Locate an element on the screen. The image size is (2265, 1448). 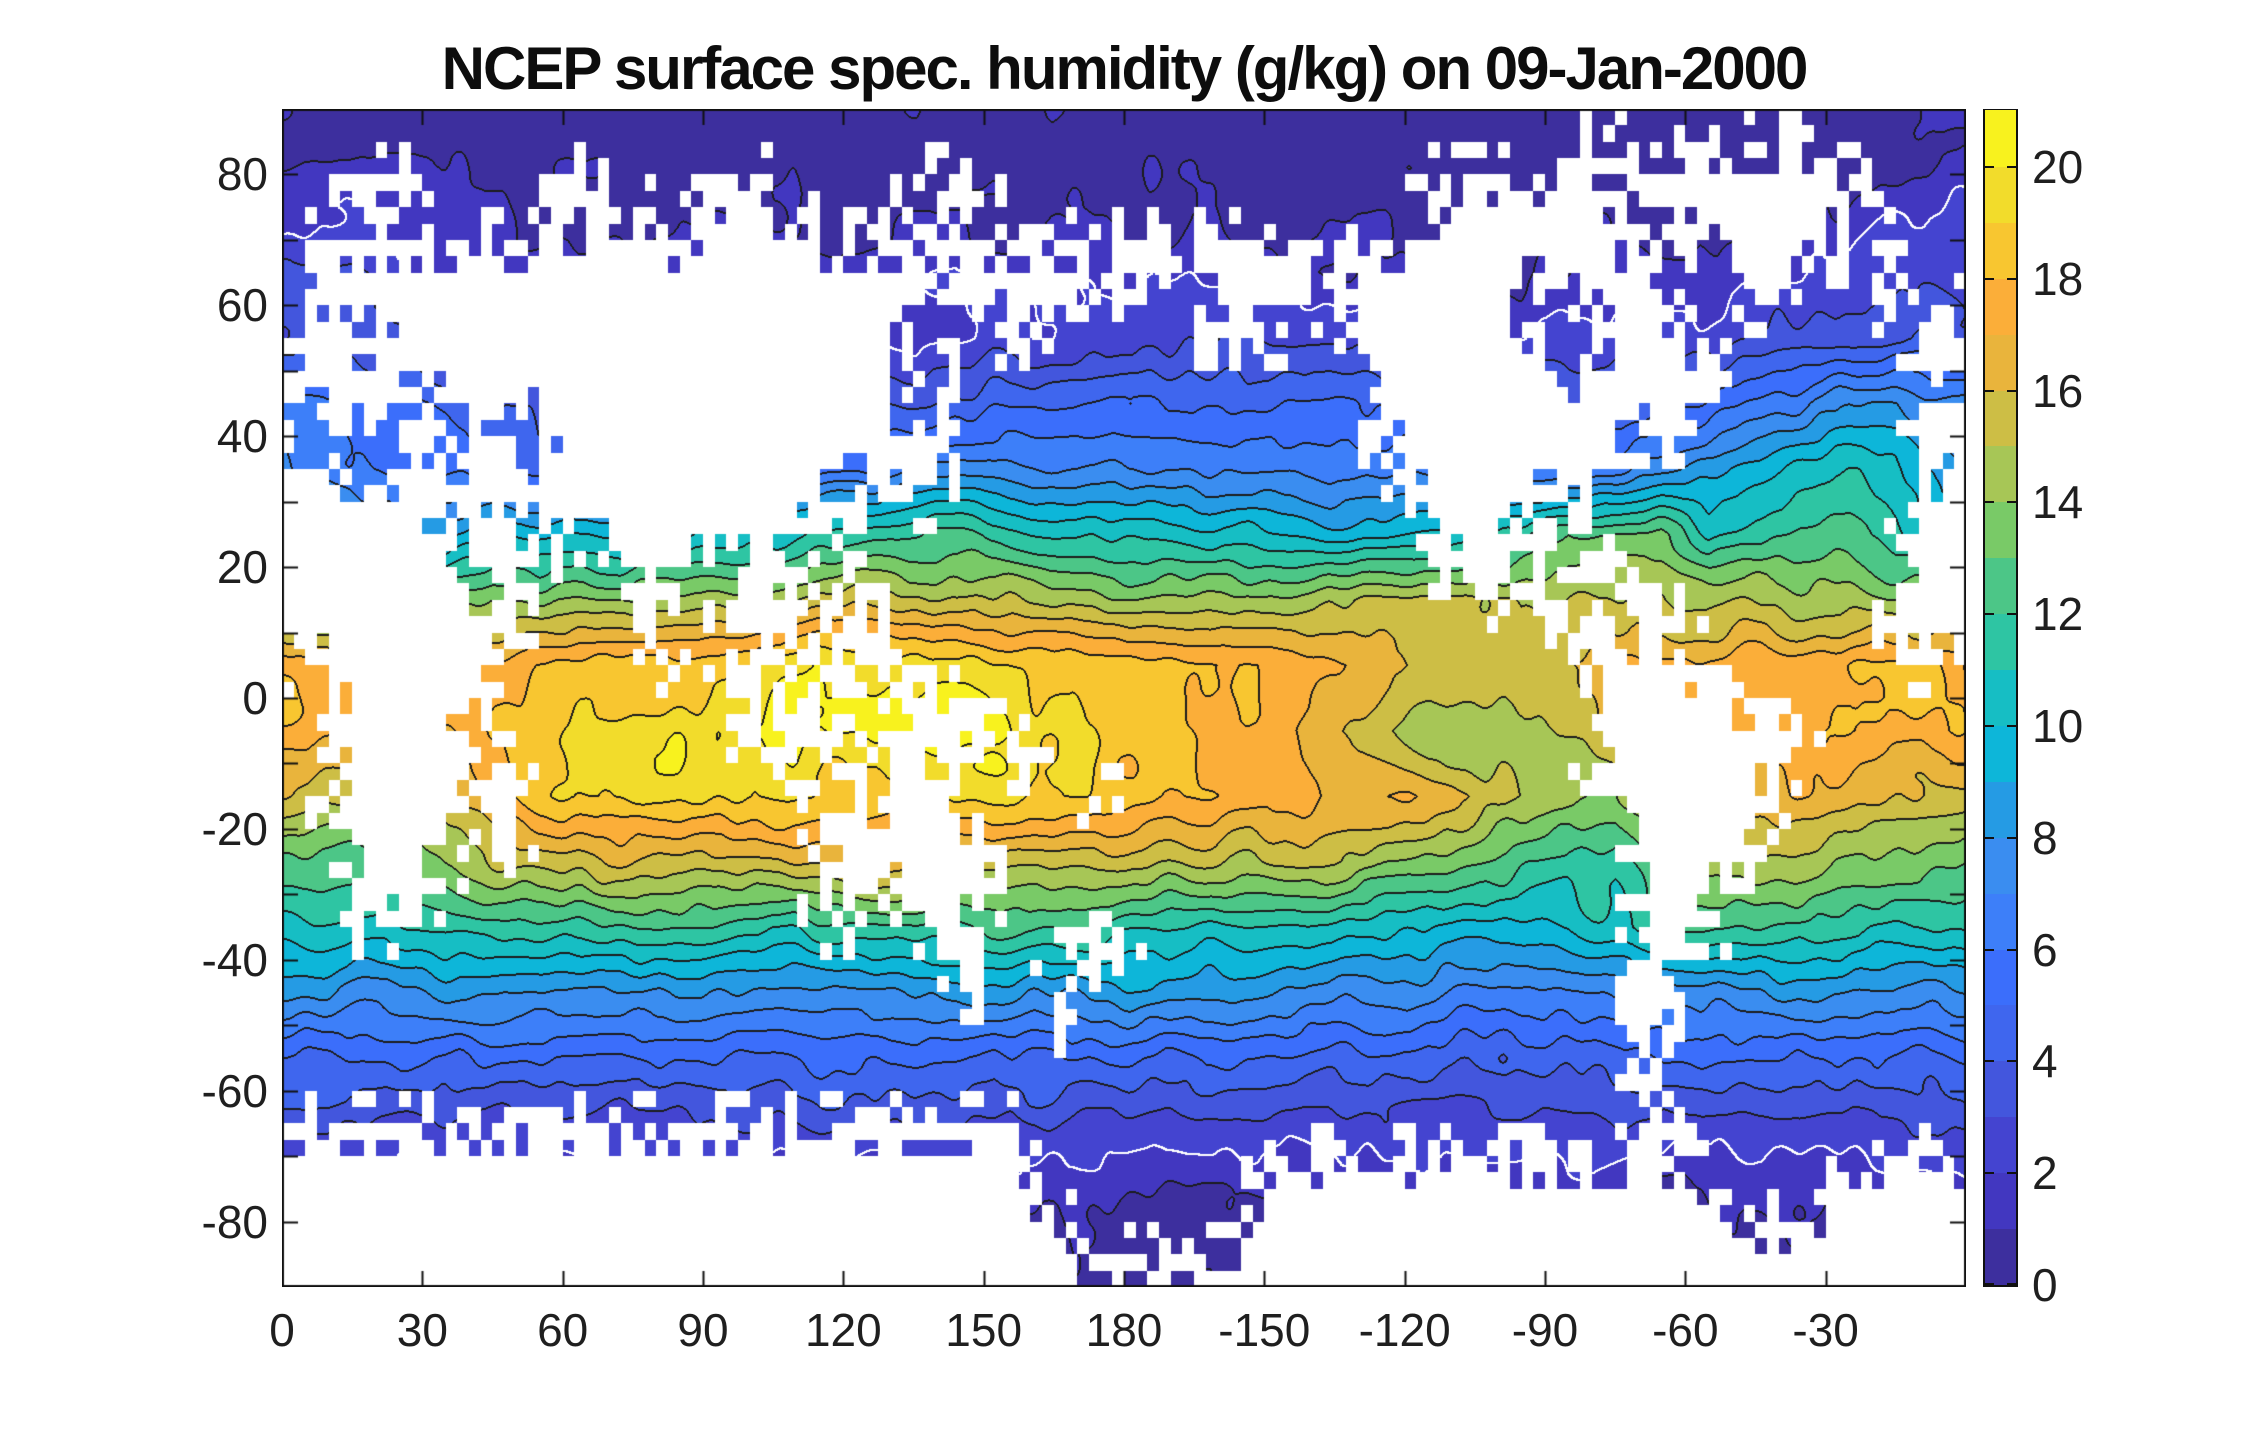
y-axis-tick-label: -80 is located at coordinates (234, 1221).